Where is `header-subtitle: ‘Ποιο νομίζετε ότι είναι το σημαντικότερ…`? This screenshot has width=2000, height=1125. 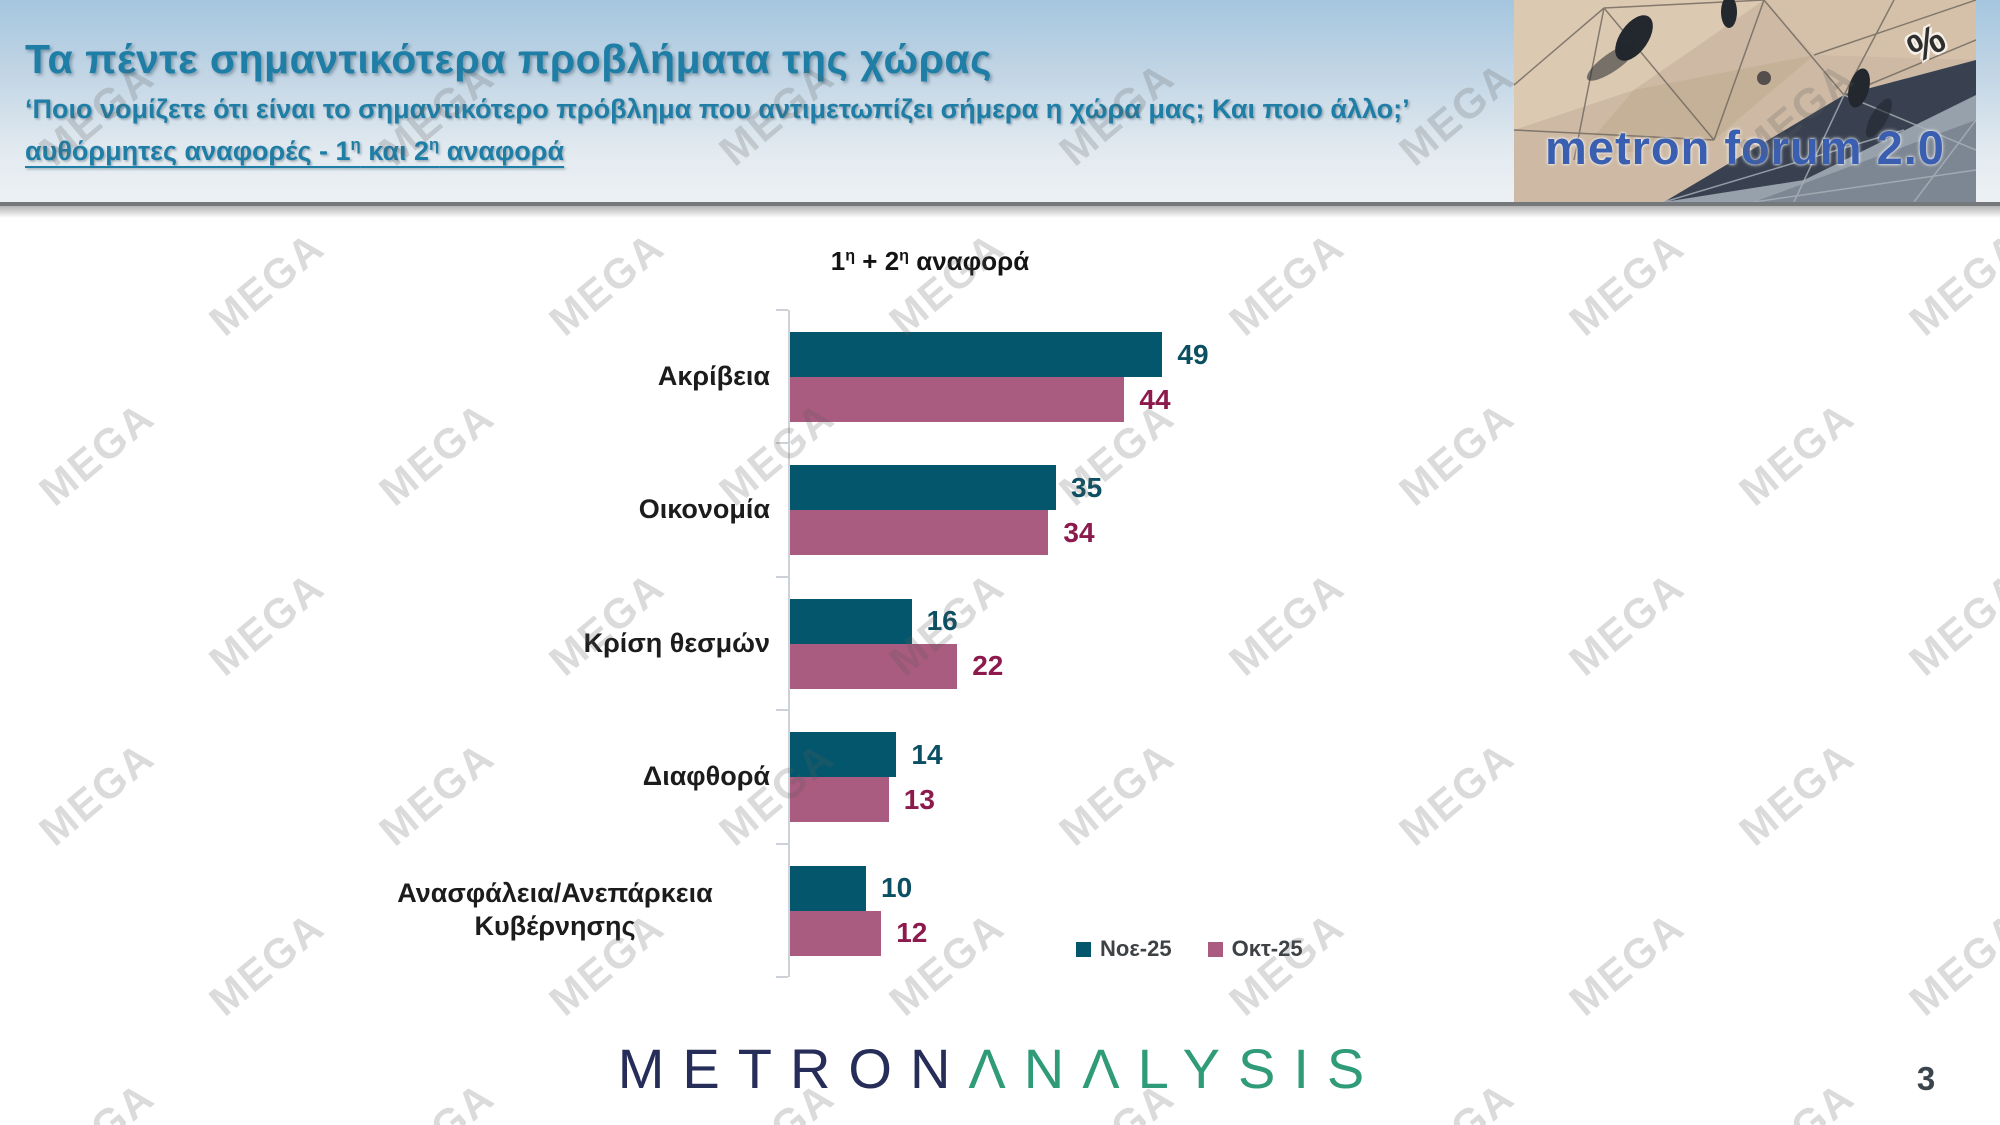 header-subtitle: ‘Ποιο νομίζετε ότι είναι το σημαντικότερ… is located at coordinates (717, 109).